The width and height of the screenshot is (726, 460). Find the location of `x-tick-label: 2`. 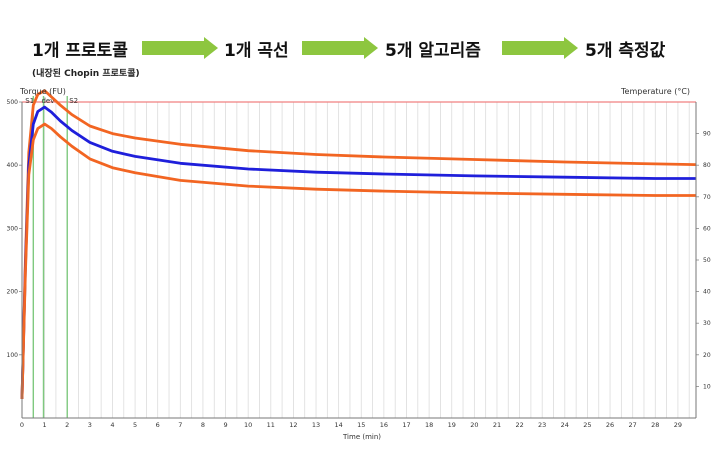

x-tick-label: 2 is located at coordinates (67, 425).